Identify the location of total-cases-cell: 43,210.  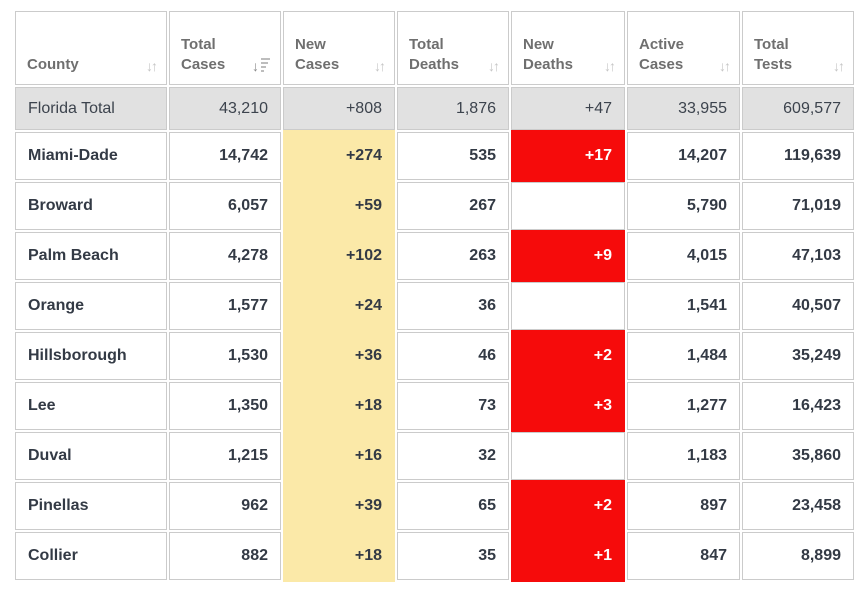
(225, 108).